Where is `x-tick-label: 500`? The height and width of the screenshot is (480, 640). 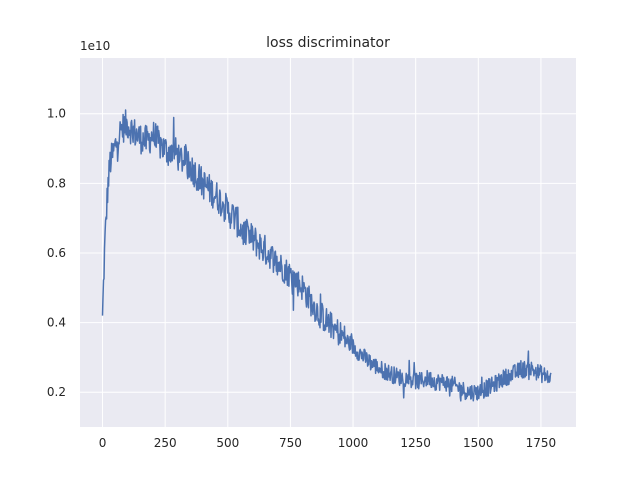 x-tick-label: 500 is located at coordinates (227, 443).